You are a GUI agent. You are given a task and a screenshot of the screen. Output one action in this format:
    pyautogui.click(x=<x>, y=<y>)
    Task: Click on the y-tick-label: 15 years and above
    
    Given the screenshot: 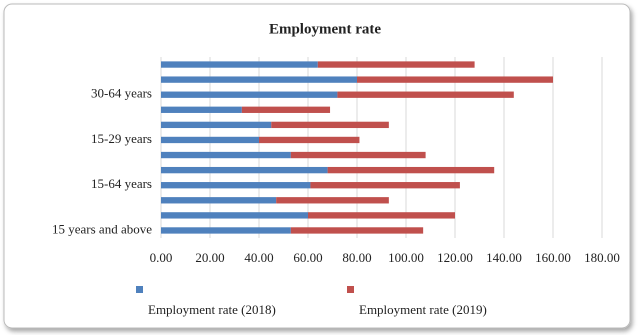 What is the action you would take?
    pyautogui.click(x=102, y=228)
    